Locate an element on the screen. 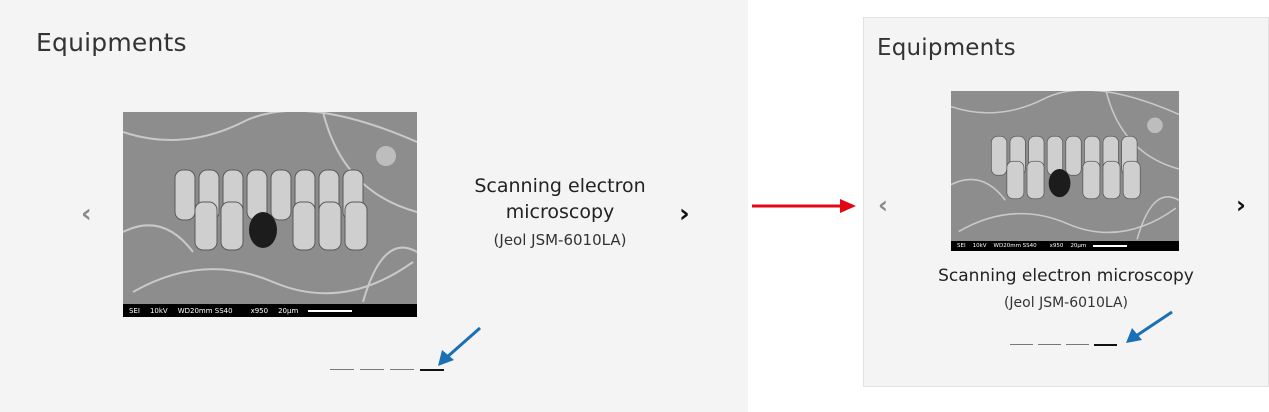 The height and width of the screenshot is (412, 1269). caption-title-line2: microscopy is located at coordinates (560, 212).